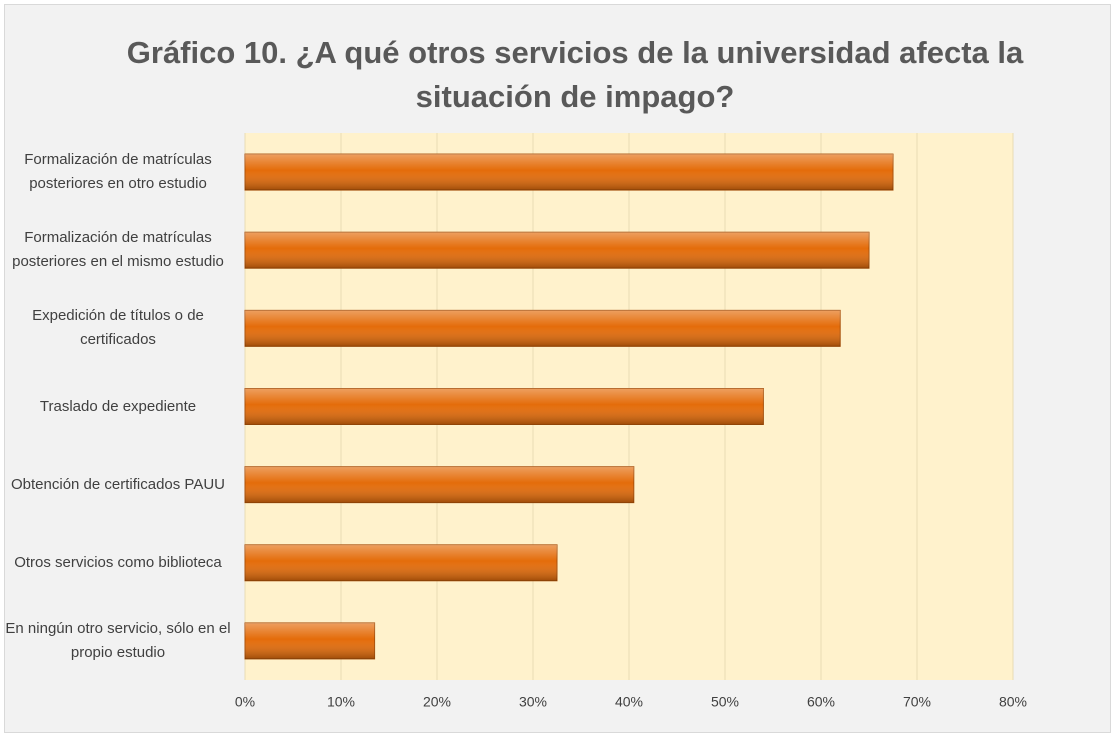 Image resolution: width=1117 pixels, height=739 pixels. What do you see at coordinates (118, 328) in the screenshot?
I see `y-tick-label: Expedición de títulos o de certificados` at bounding box center [118, 328].